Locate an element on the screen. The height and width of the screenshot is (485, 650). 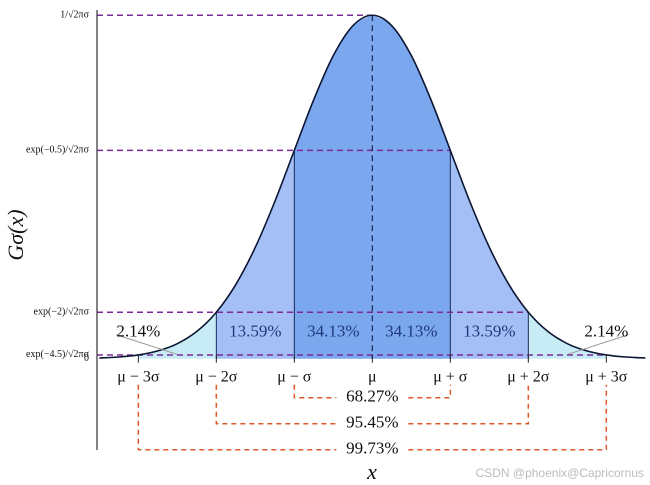
range-label: 68.27% is located at coordinates (372, 396).